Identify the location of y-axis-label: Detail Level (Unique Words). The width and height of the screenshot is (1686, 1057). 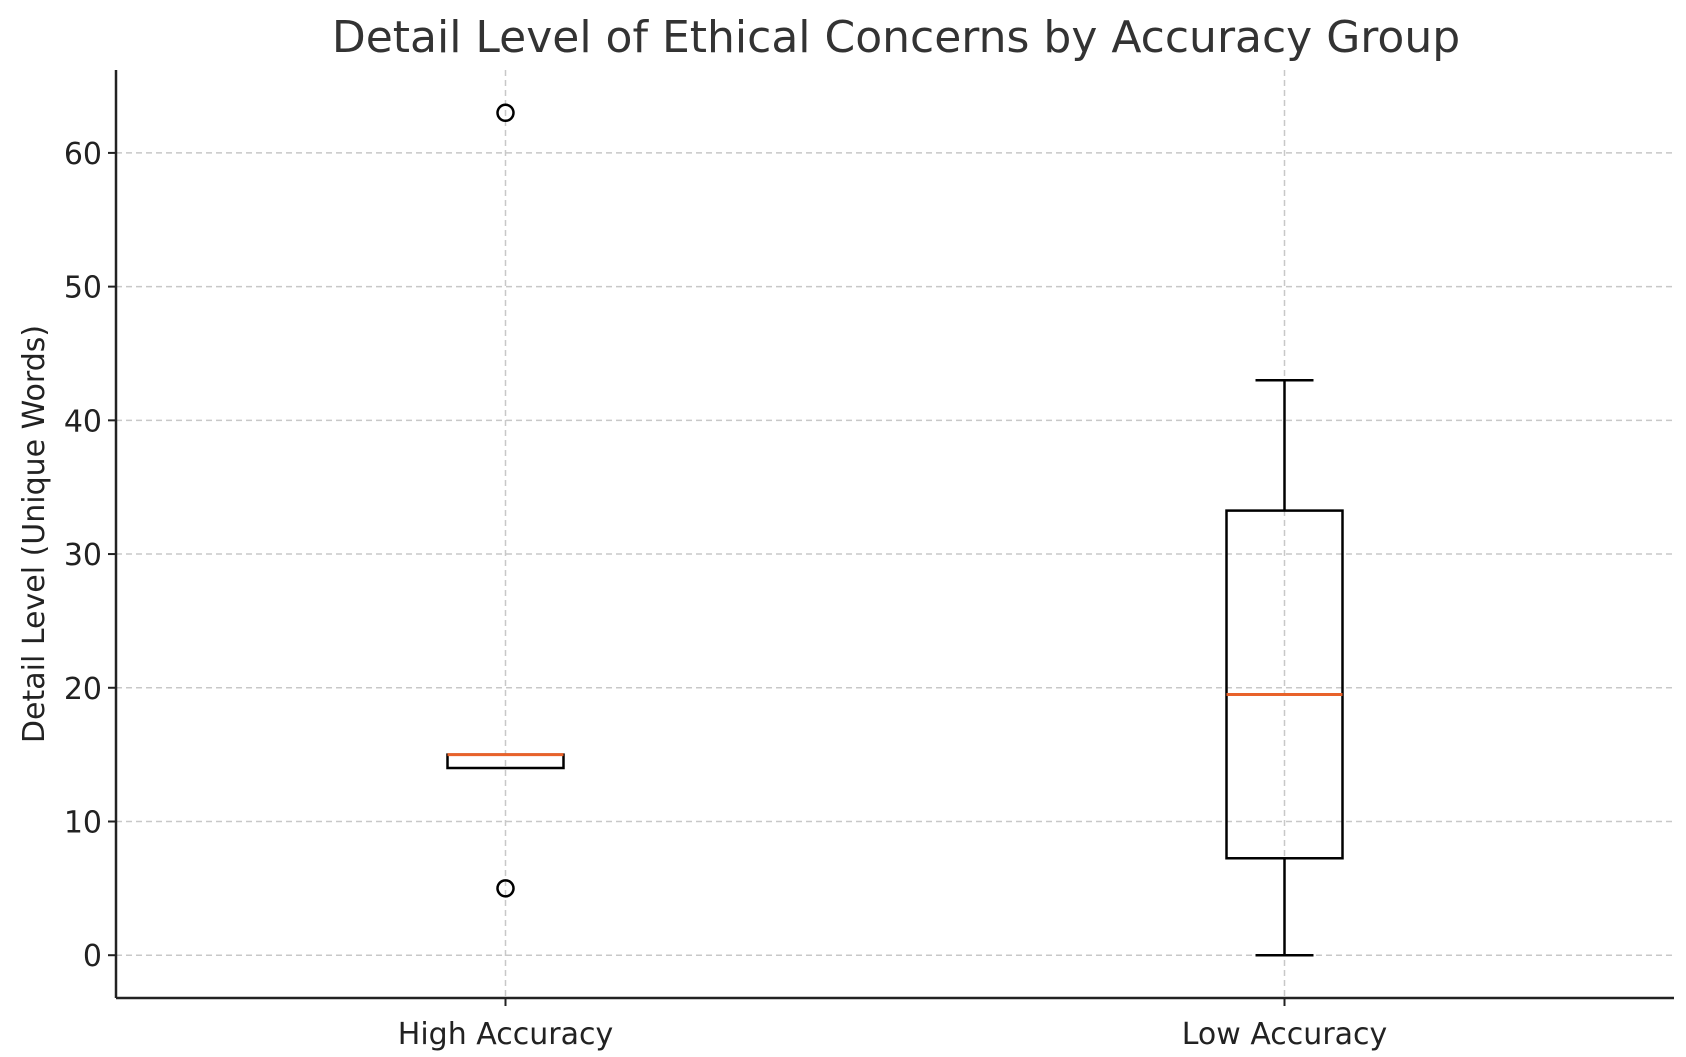
(34, 534).